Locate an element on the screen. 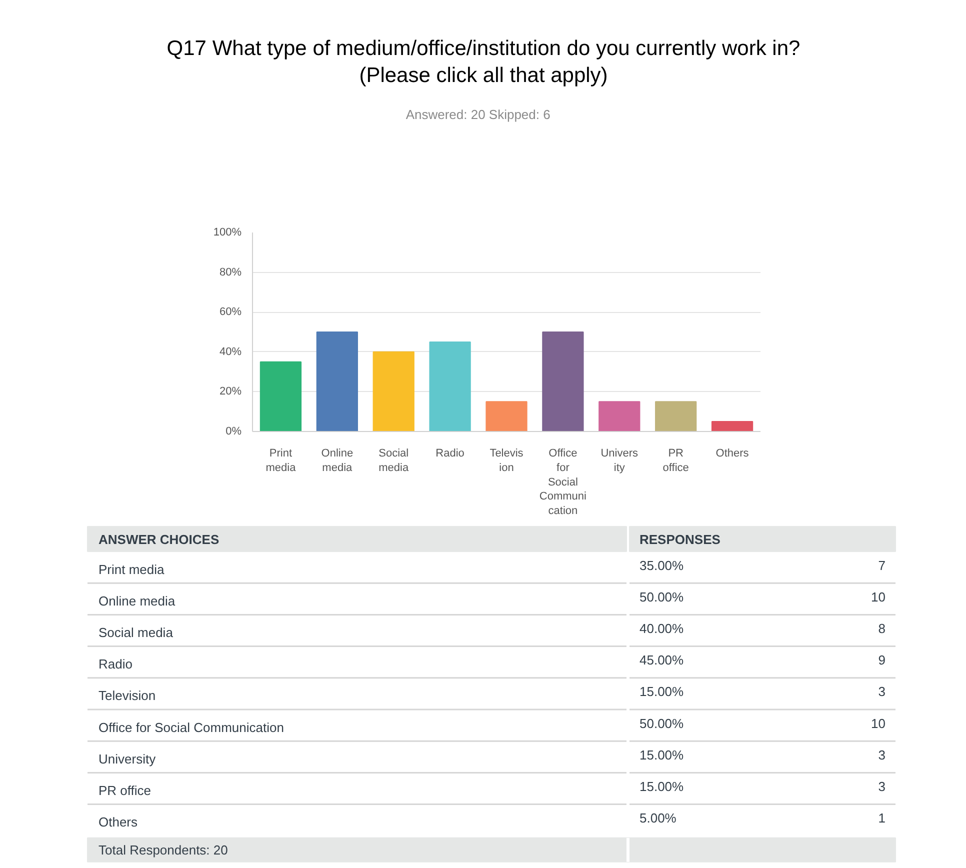 The width and height of the screenshot is (966, 868). x-tick-label: Office for Social Communication is located at coordinates (562, 483).